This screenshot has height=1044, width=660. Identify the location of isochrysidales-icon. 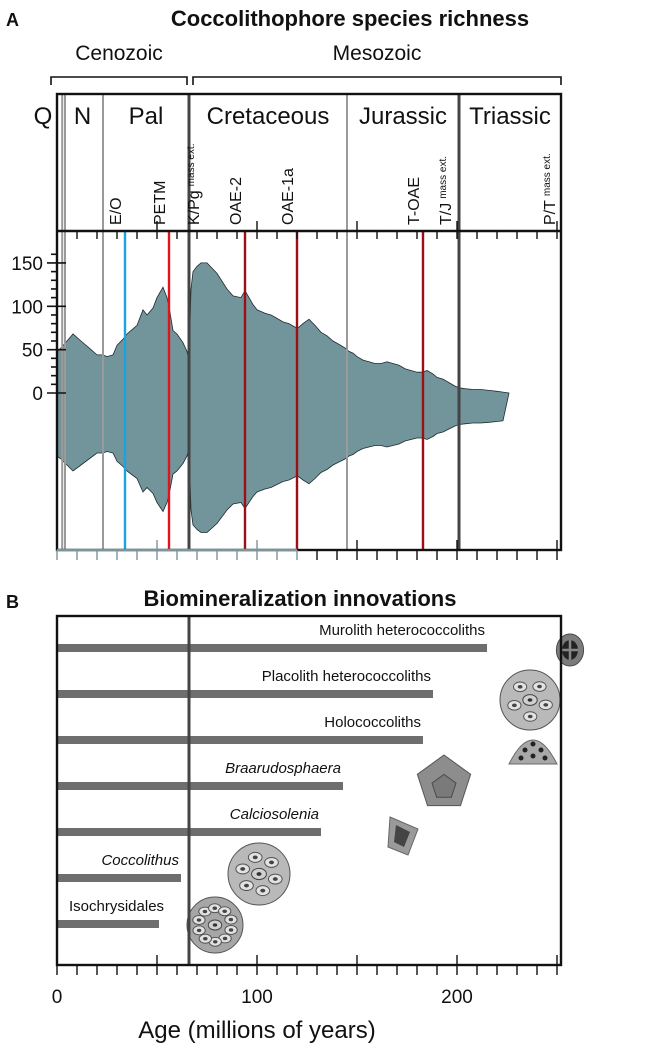
(215, 925).